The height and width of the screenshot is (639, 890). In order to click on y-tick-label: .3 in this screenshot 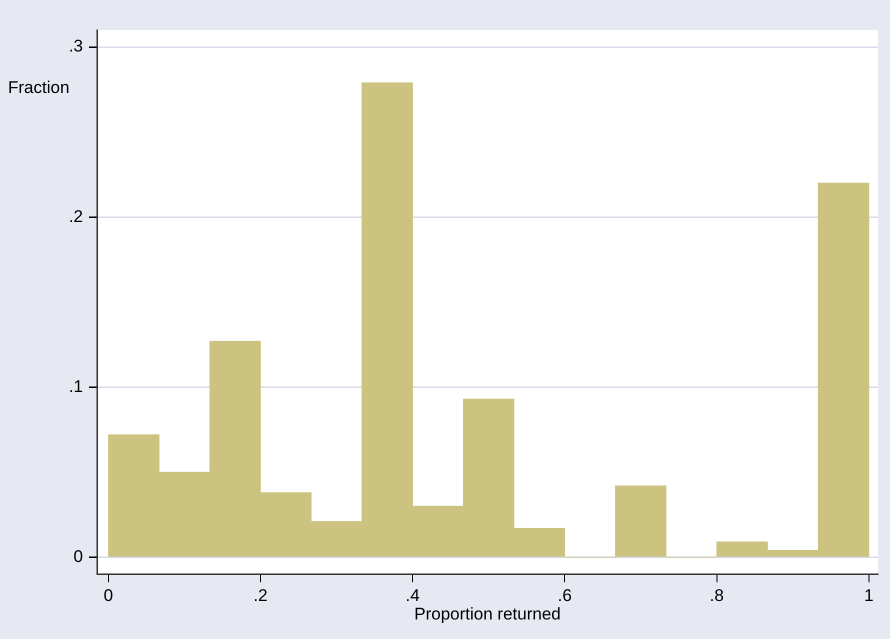, I will do `click(75, 46)`.